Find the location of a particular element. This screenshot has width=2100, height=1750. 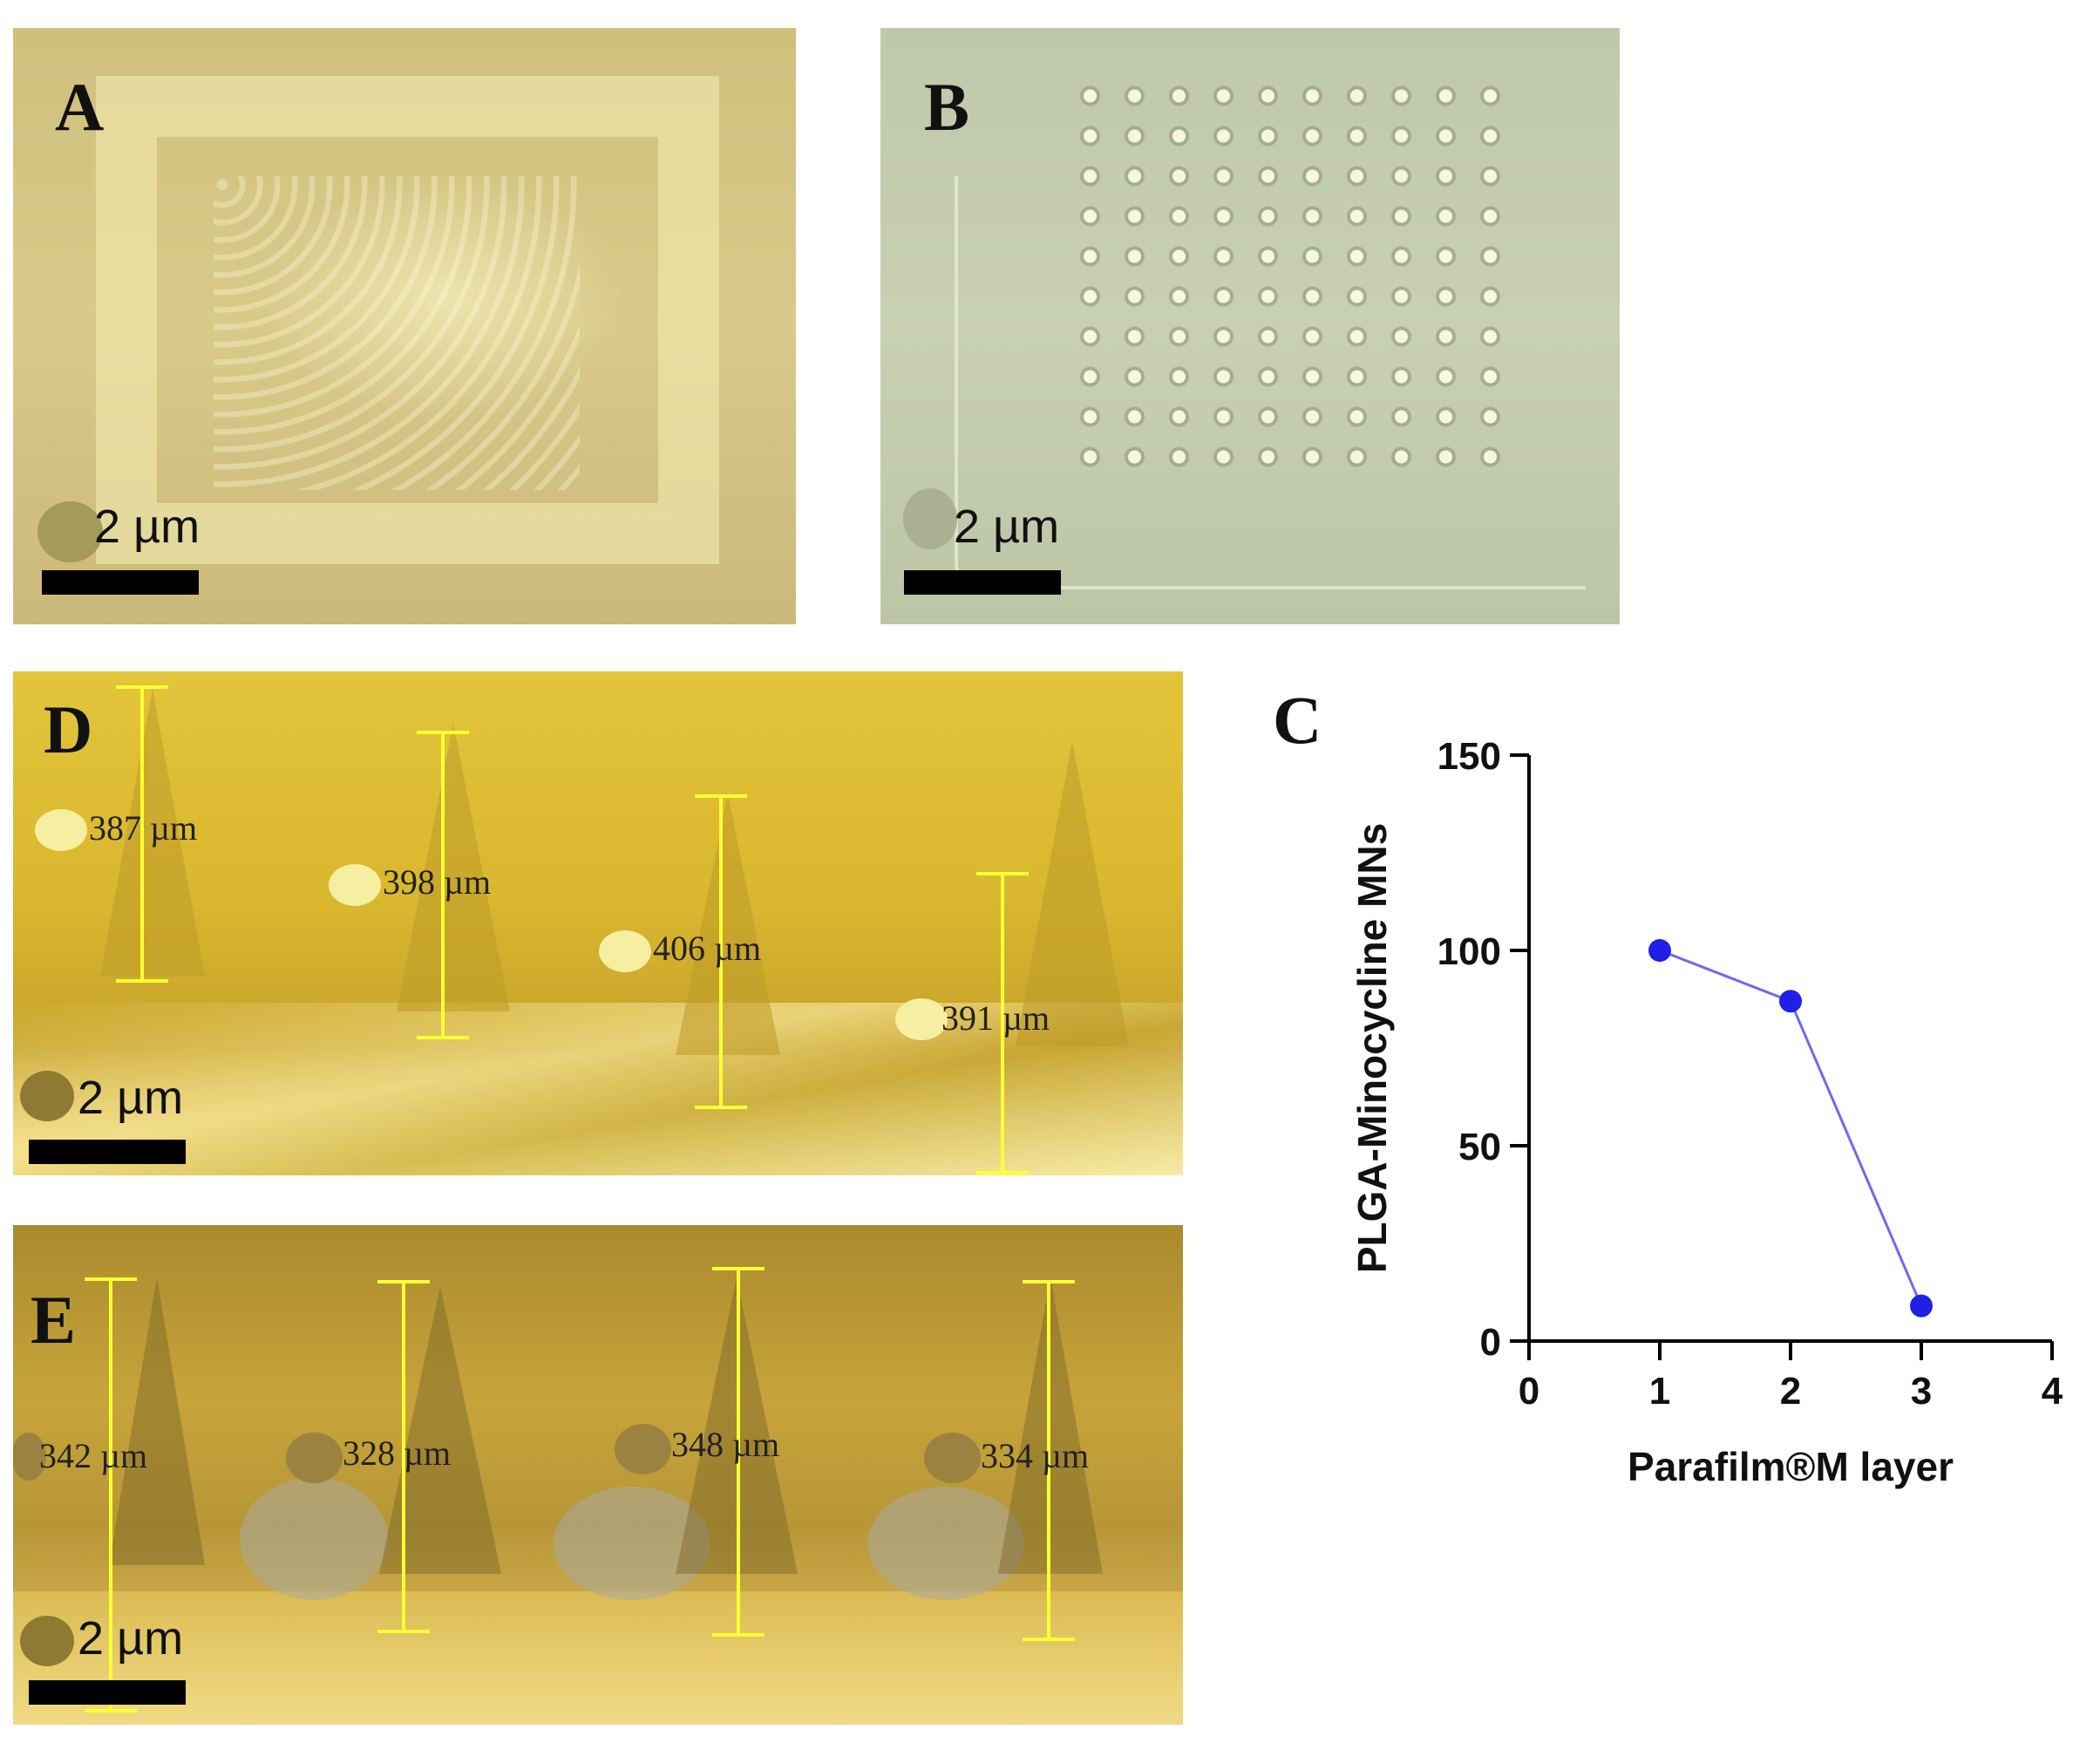

y-tick-label: 150 is located at coordinates (1469, 756).